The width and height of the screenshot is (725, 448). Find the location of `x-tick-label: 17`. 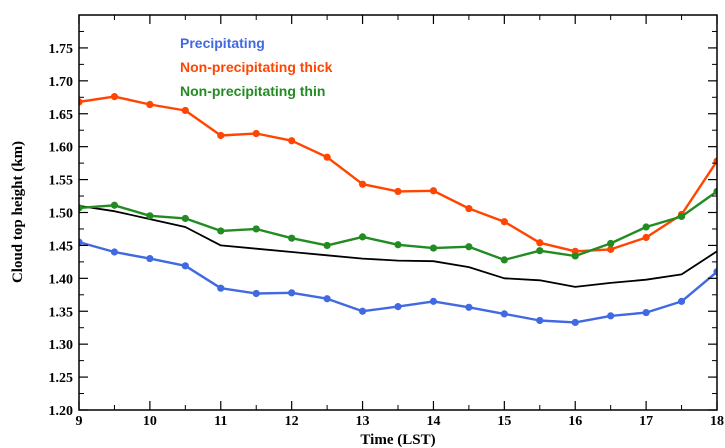

x-tick-label: 17 is located at coordinates (646, 421).